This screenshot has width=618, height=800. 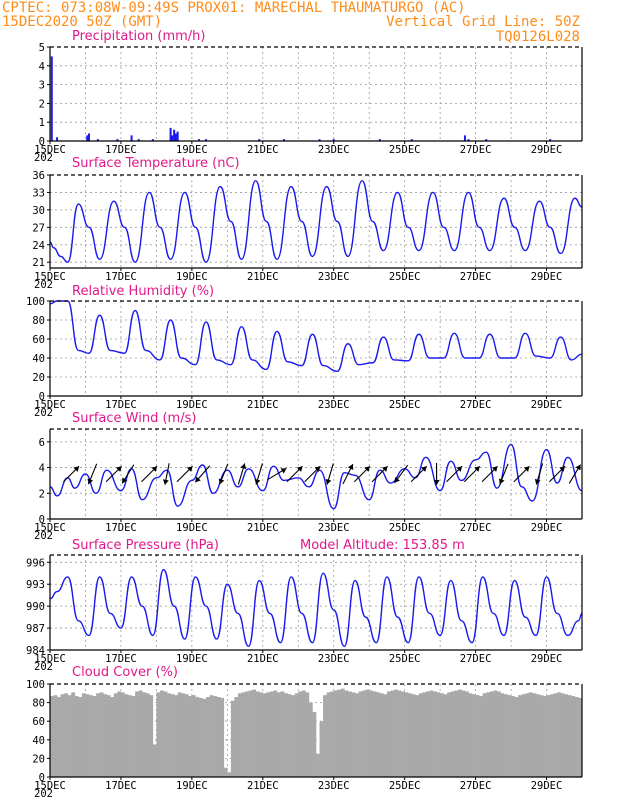 I want to click on y-tick-label: 60, so click(x=38, y=340).